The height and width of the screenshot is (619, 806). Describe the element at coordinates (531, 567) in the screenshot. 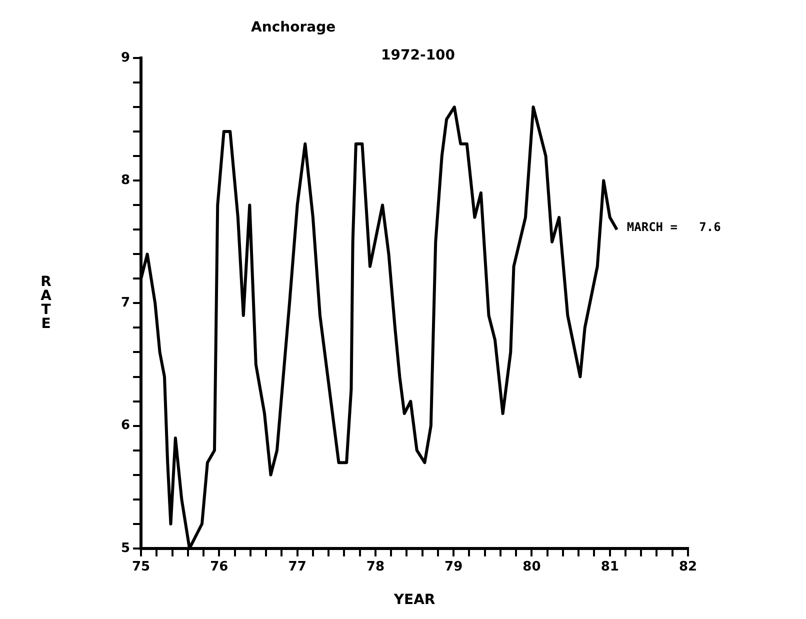

I see `x-tick-label: 80` at that location.